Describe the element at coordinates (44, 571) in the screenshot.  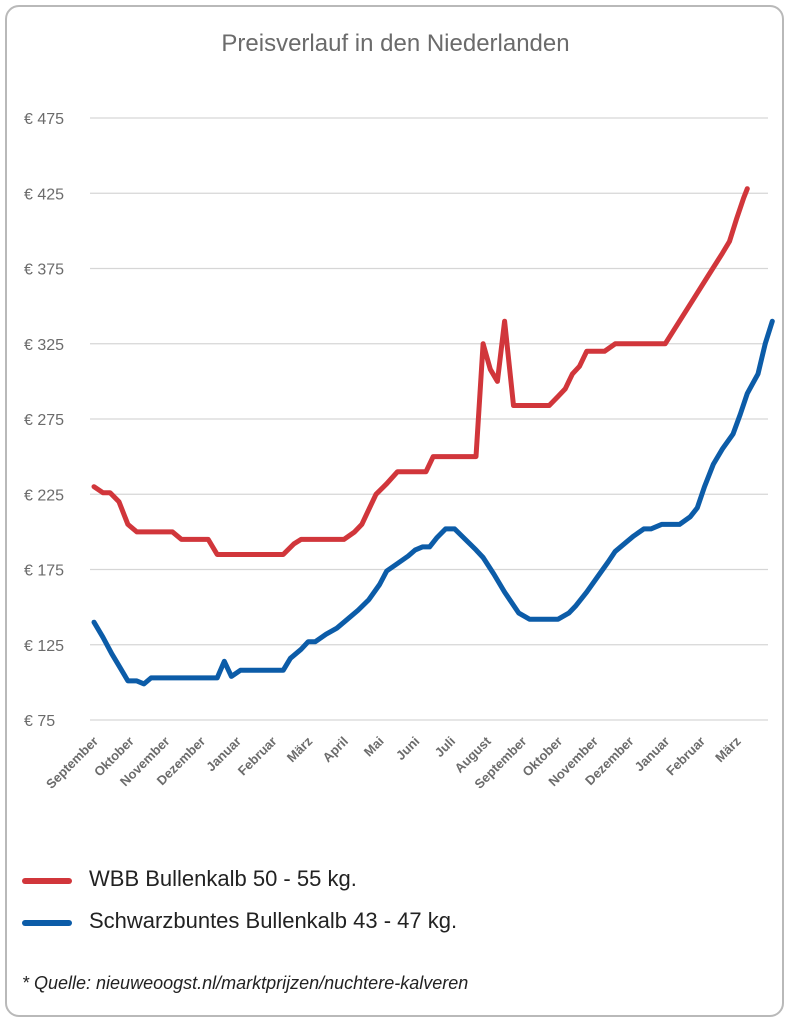
I see `y-tick-label: € 175` at that location.